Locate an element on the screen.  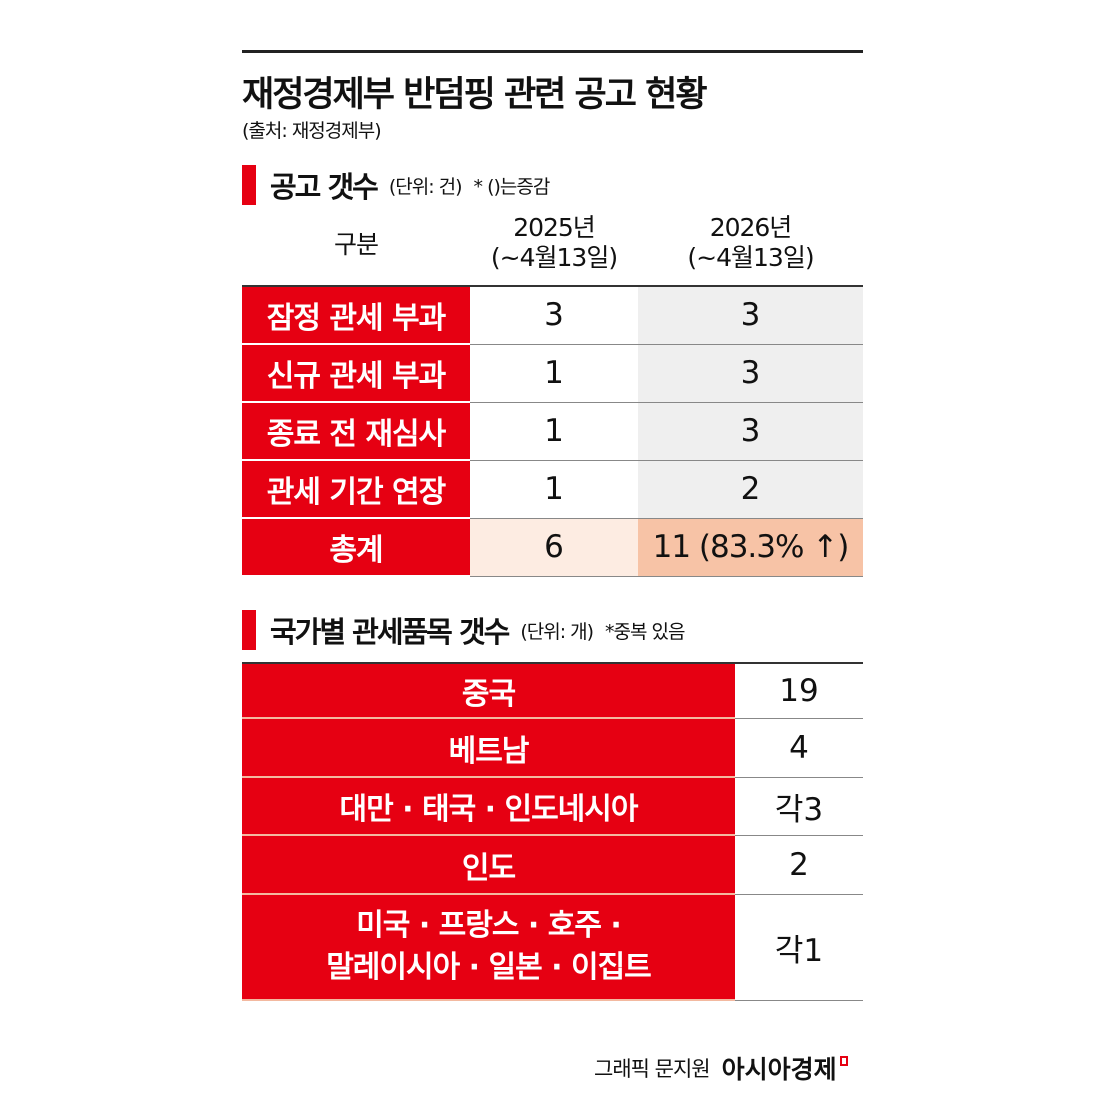
item-count: 2 is located at coordinates (799, 865).